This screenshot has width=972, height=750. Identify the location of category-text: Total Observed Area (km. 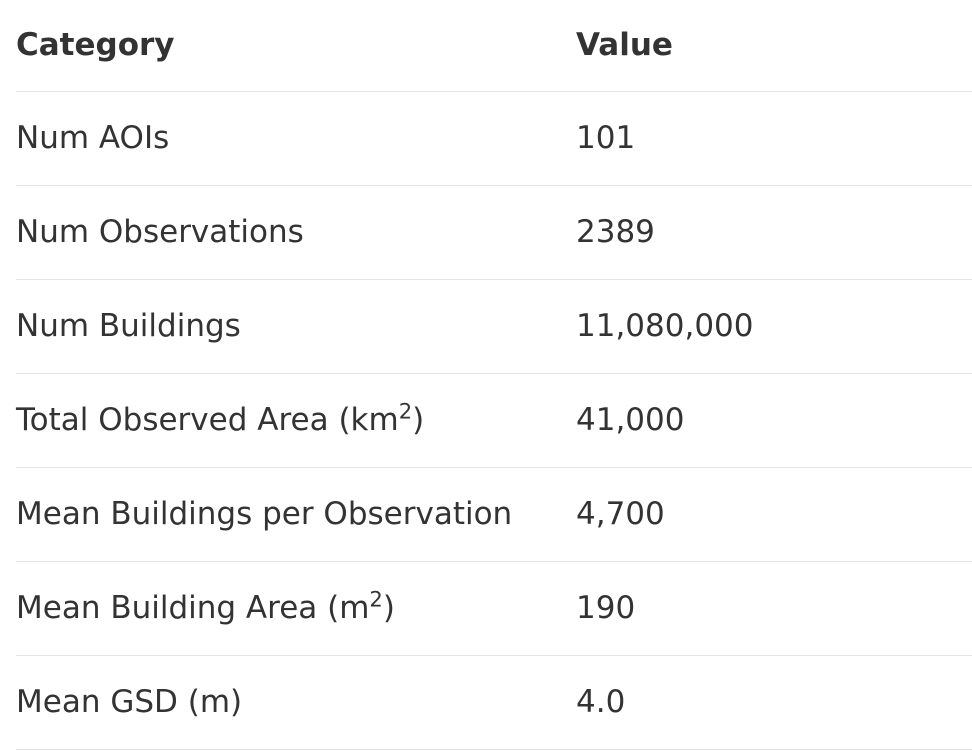
(207, 420).